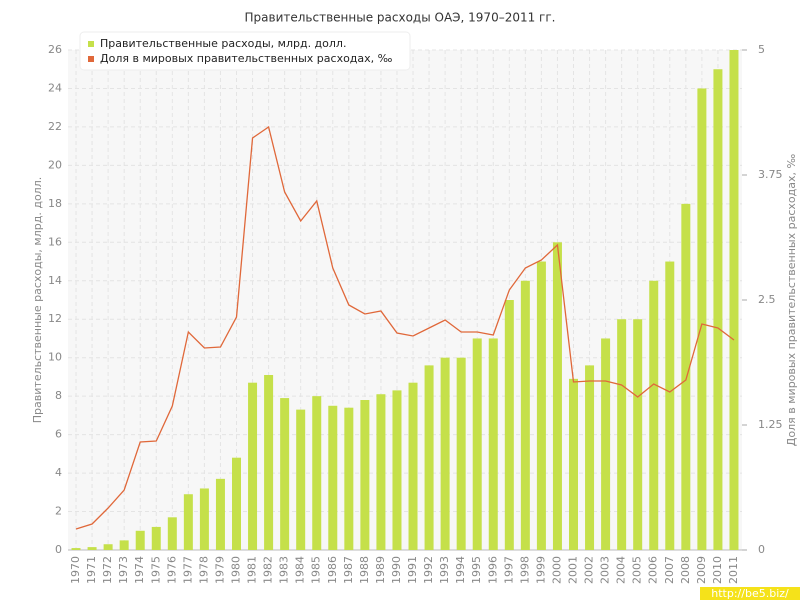 The image size is (800, 604). What do you see at coordinates (245, 51) in the screenshot?
I see `legend` at bounding box center [245, 51].